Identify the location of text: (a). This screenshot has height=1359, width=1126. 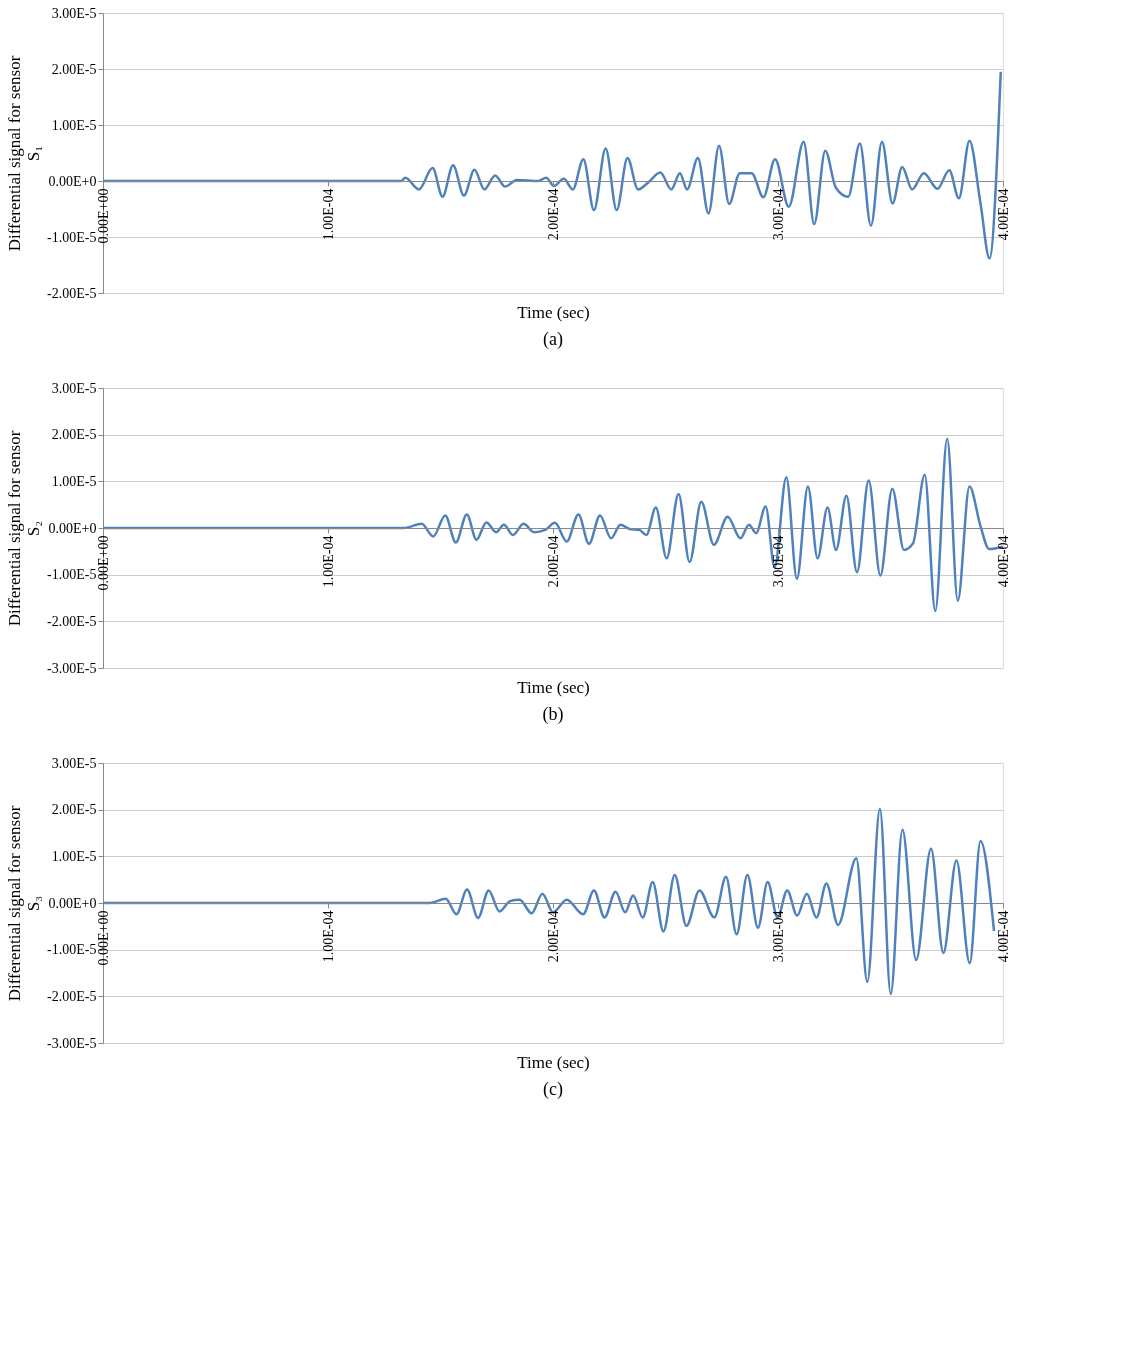
(553, 339).